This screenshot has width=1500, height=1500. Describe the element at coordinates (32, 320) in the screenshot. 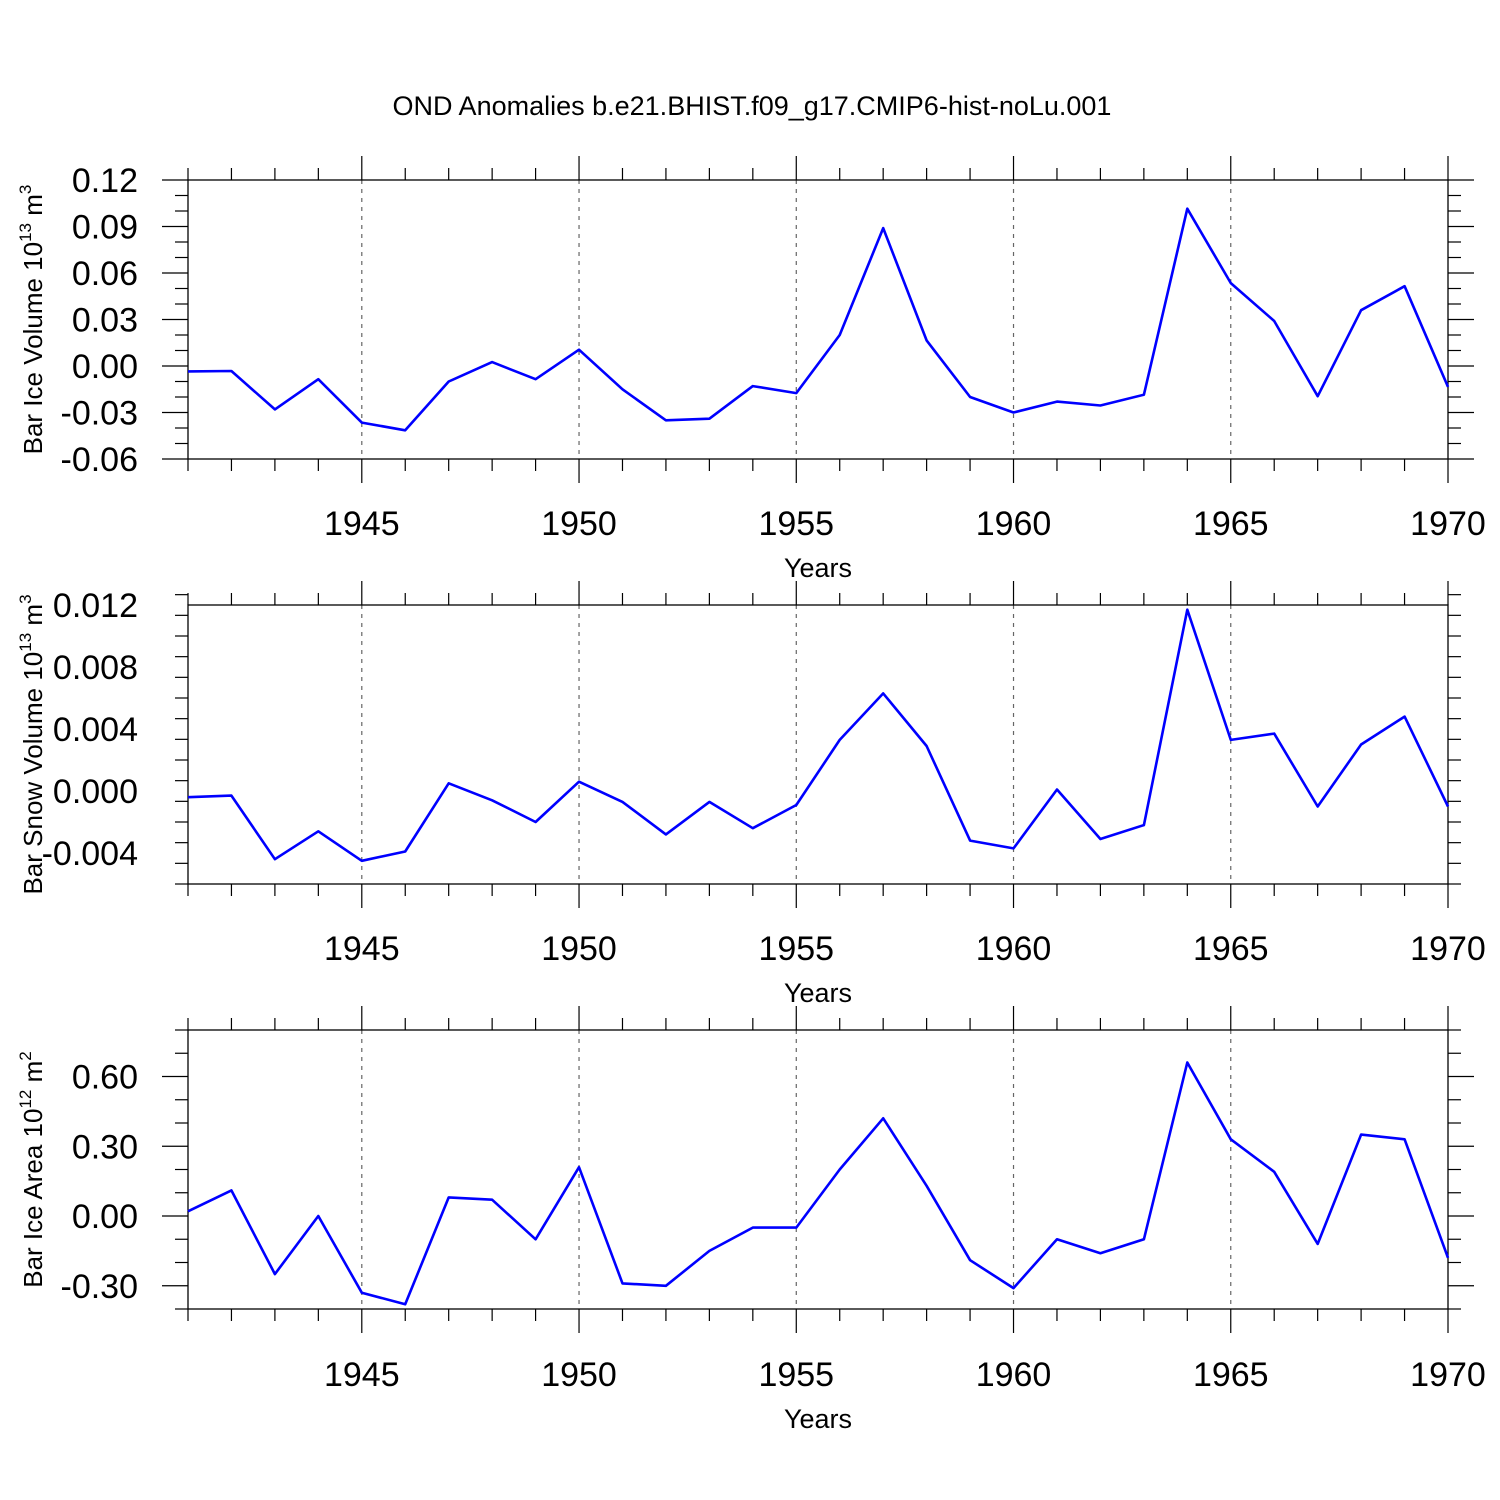

I see `y-axis-label: Bar Ice Volume 1013 m3` at that location.